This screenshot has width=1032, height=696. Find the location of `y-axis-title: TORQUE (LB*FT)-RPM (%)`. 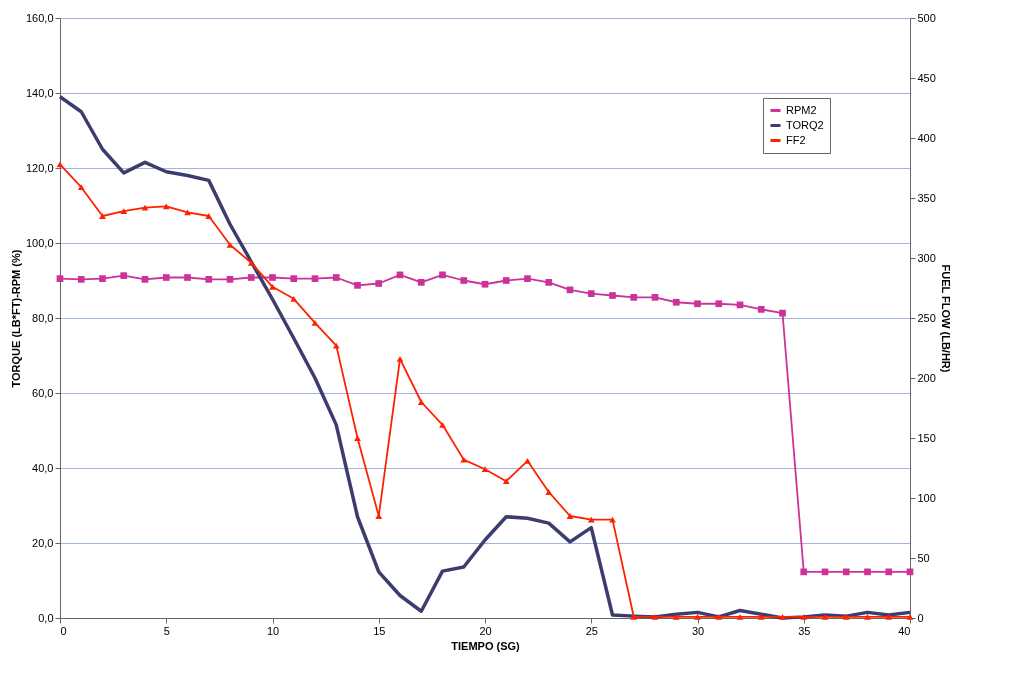

y-axis-title: TORQUE (LB*FT)-RPM (%) is located at coordinates (15, 318).